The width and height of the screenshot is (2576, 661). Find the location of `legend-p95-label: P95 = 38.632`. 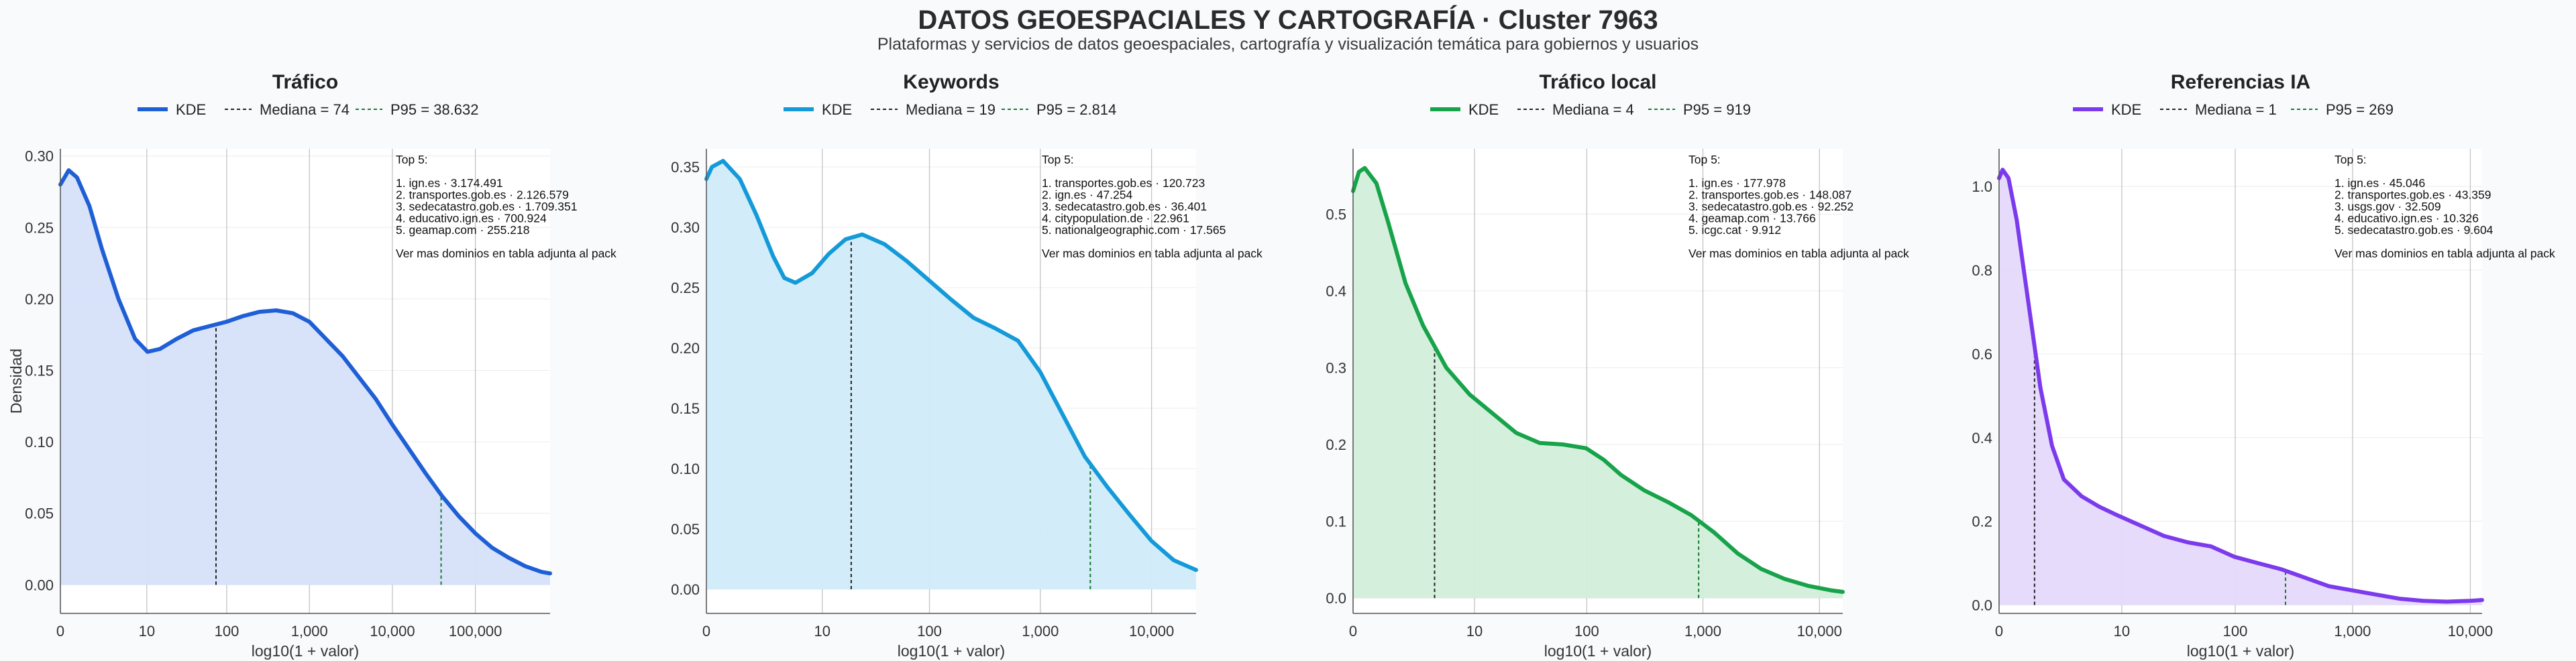

legend-p95-label: P95 = 38.632 is located at coordinates (434, 110).